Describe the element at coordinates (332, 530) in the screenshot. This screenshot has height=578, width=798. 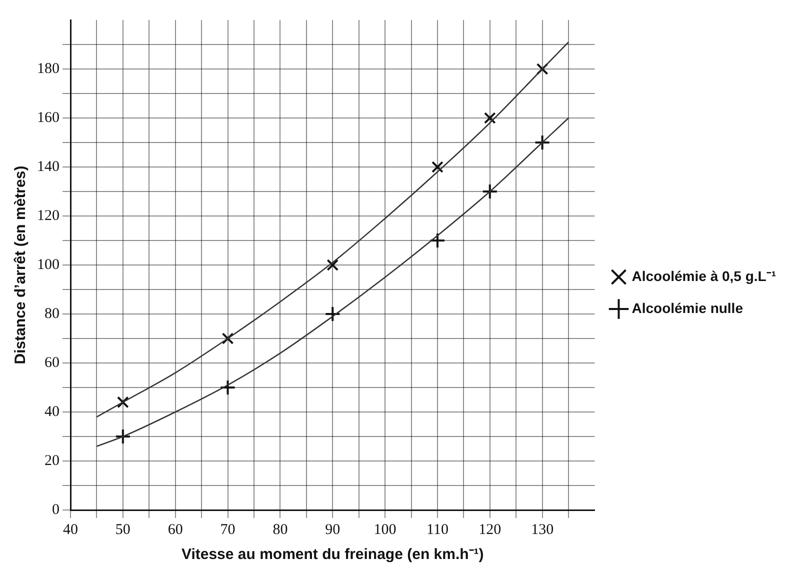
I see `x-tick-label: 90` at that location.